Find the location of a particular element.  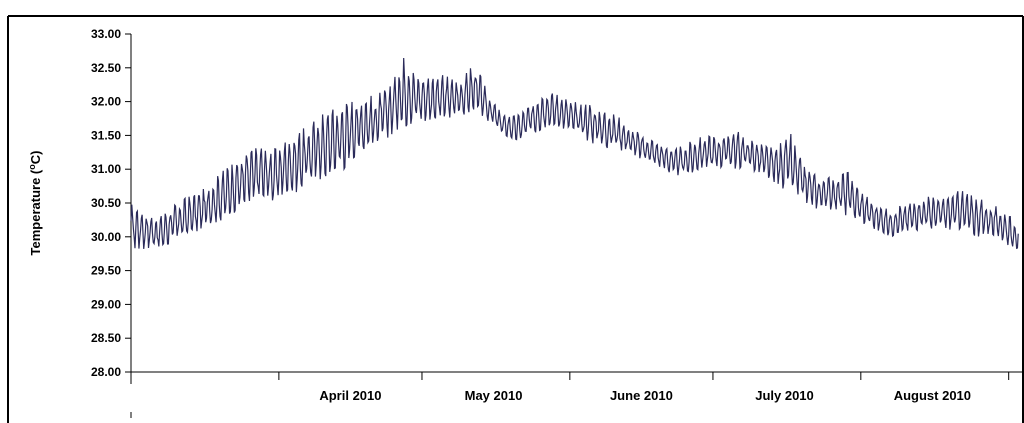

y-axis-title-text: Temperature ( is located at coordinates (35, 212).